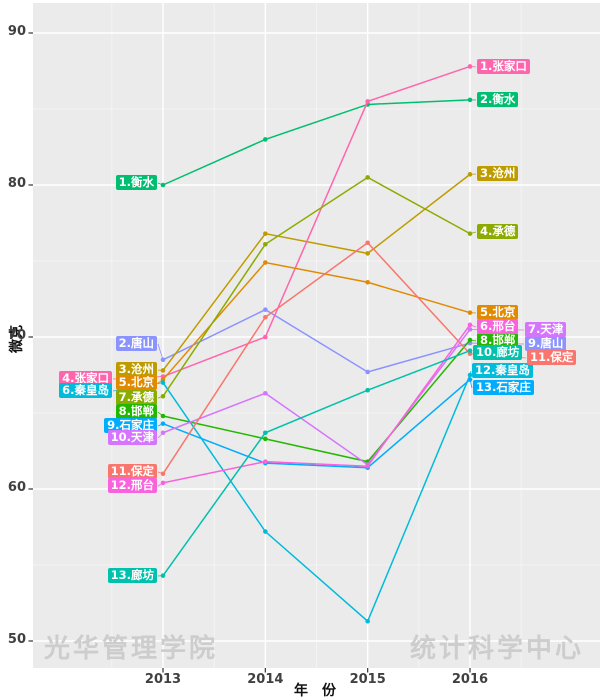 The width and height of the screenshot is (600, 700). Describe the element at coordinates (13, 487) in the screenshot. I see `y-tick-label: 60` at that location.